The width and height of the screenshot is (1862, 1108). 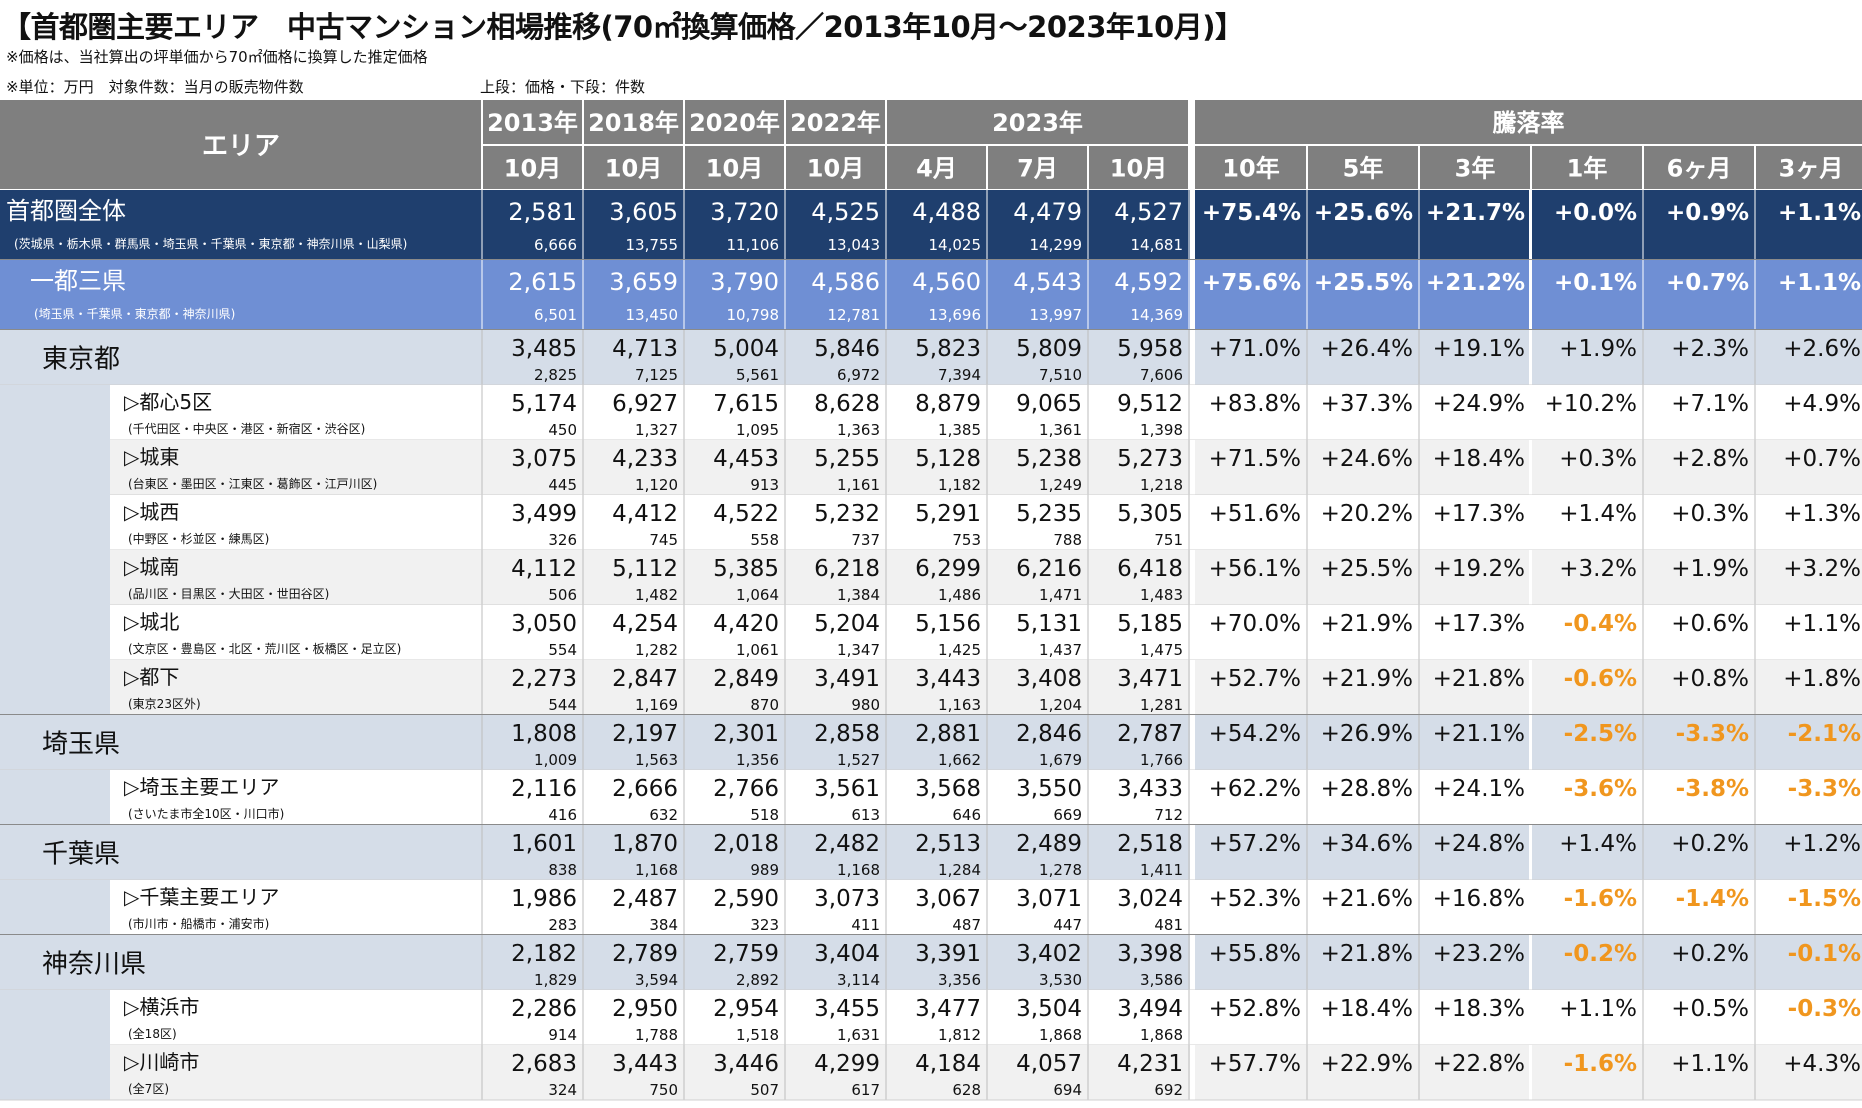 What do you see at coordinates (847, 459) in the screenshot?
I see `price-value: 5,255` at bounding box center [847, 459].